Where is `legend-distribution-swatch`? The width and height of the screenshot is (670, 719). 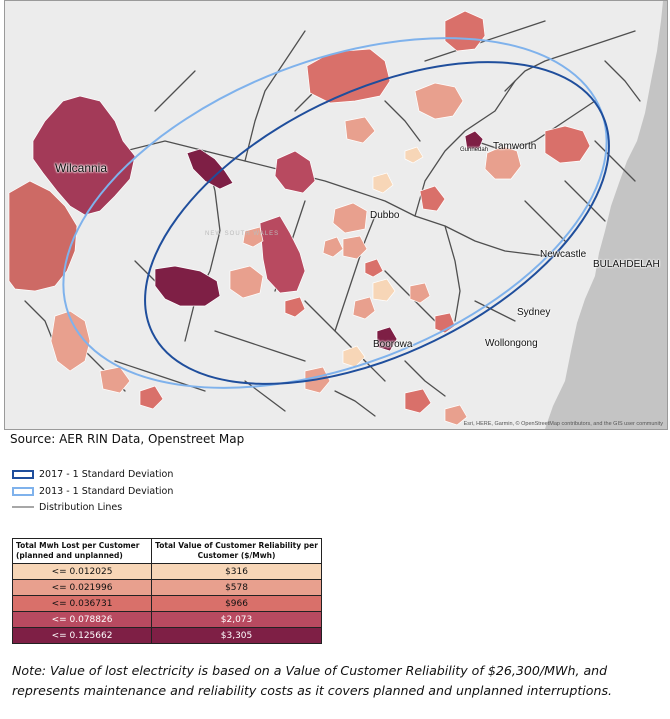 legend-distribution-swatch is located at coordinates (23, 507).